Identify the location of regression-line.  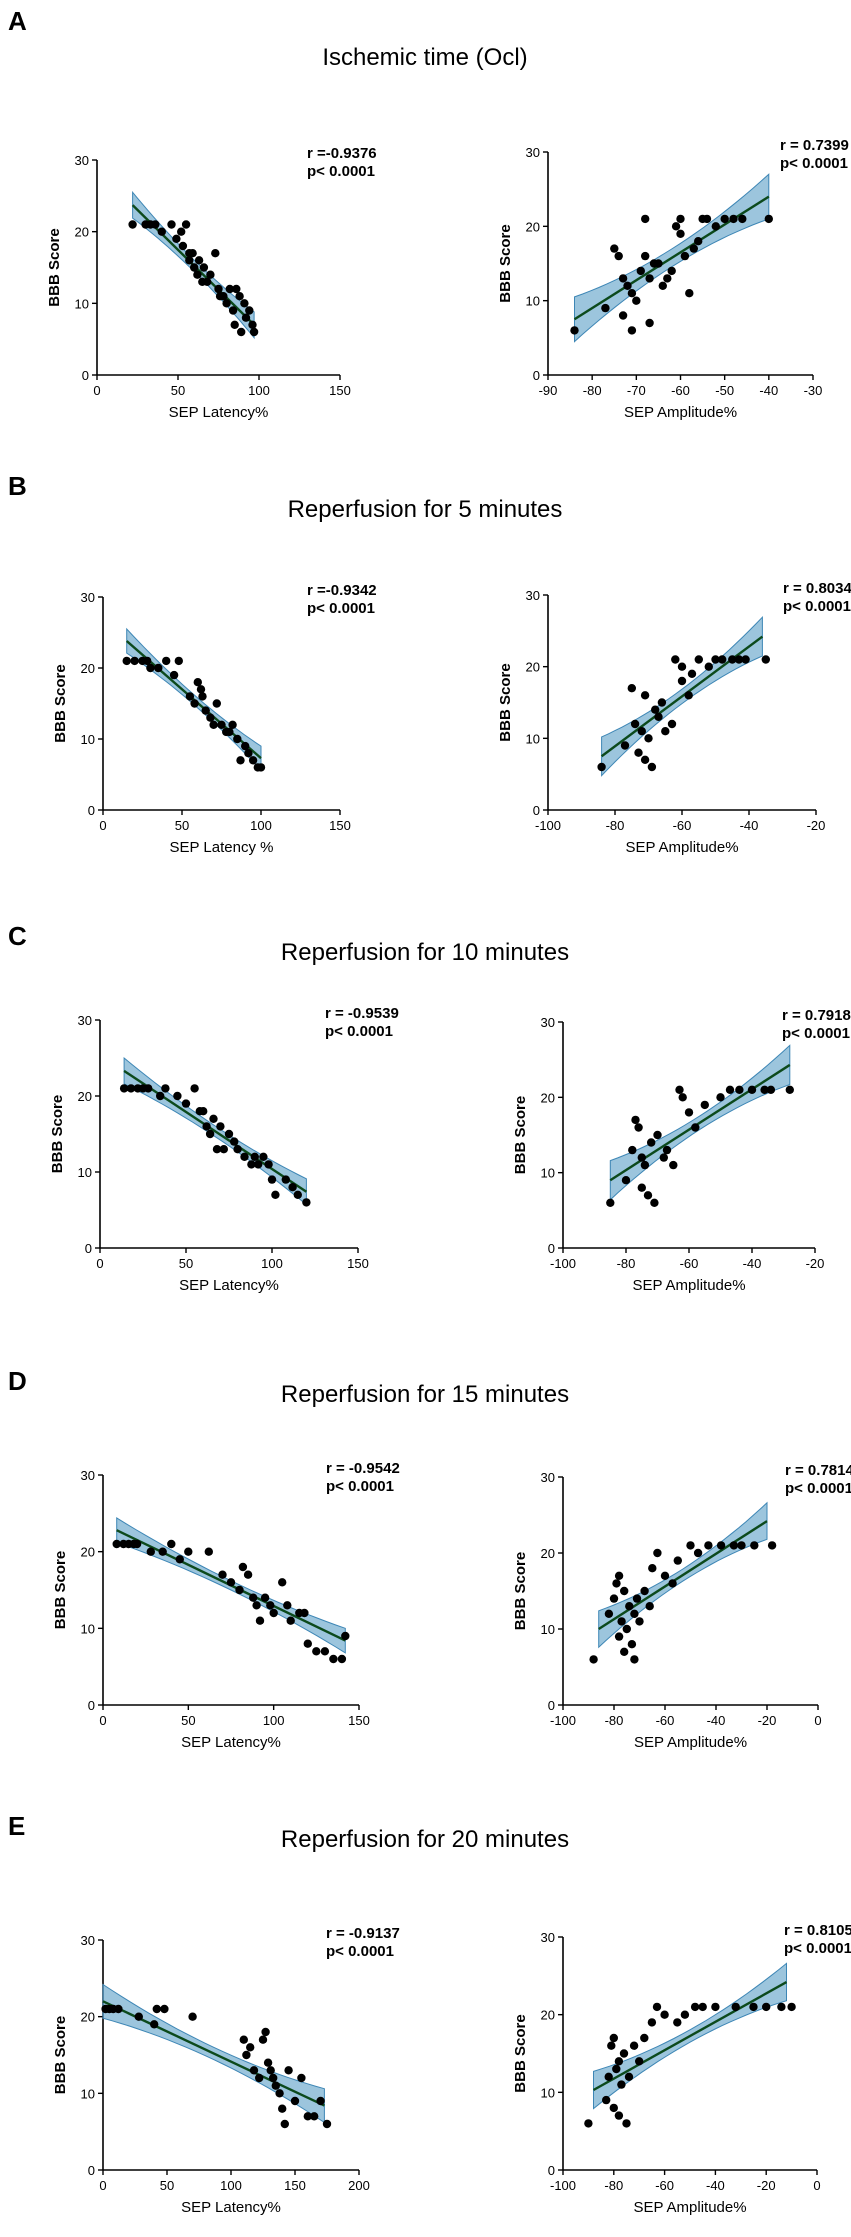
(683, 1575).